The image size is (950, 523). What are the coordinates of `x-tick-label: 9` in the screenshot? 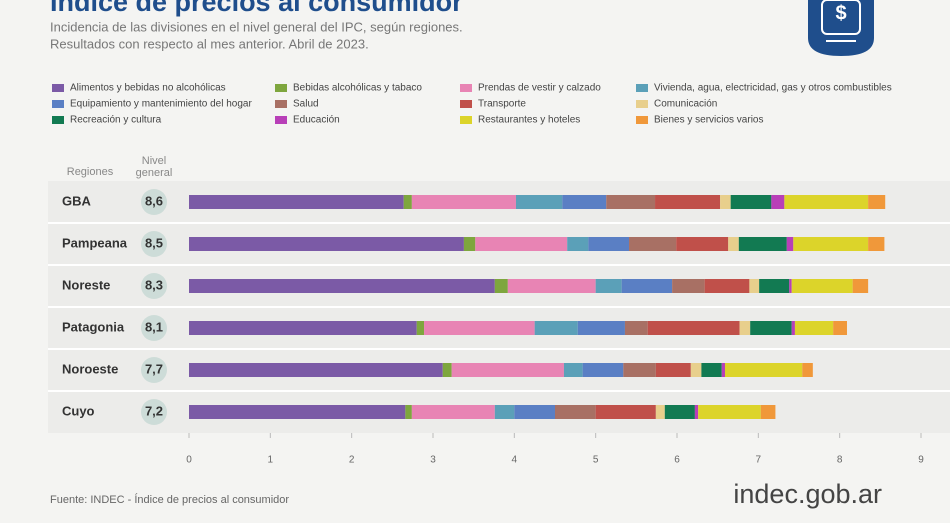 It's located at (921, 460).